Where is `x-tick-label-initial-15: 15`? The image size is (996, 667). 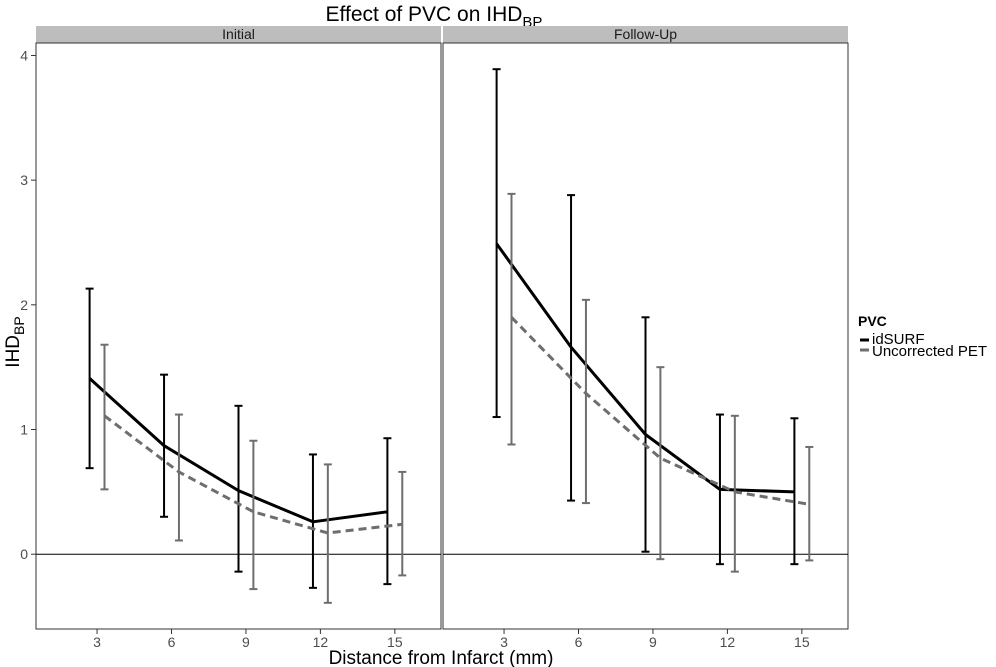
x-tick-label-initial-15: 15 is located at coordinates (395, 642).